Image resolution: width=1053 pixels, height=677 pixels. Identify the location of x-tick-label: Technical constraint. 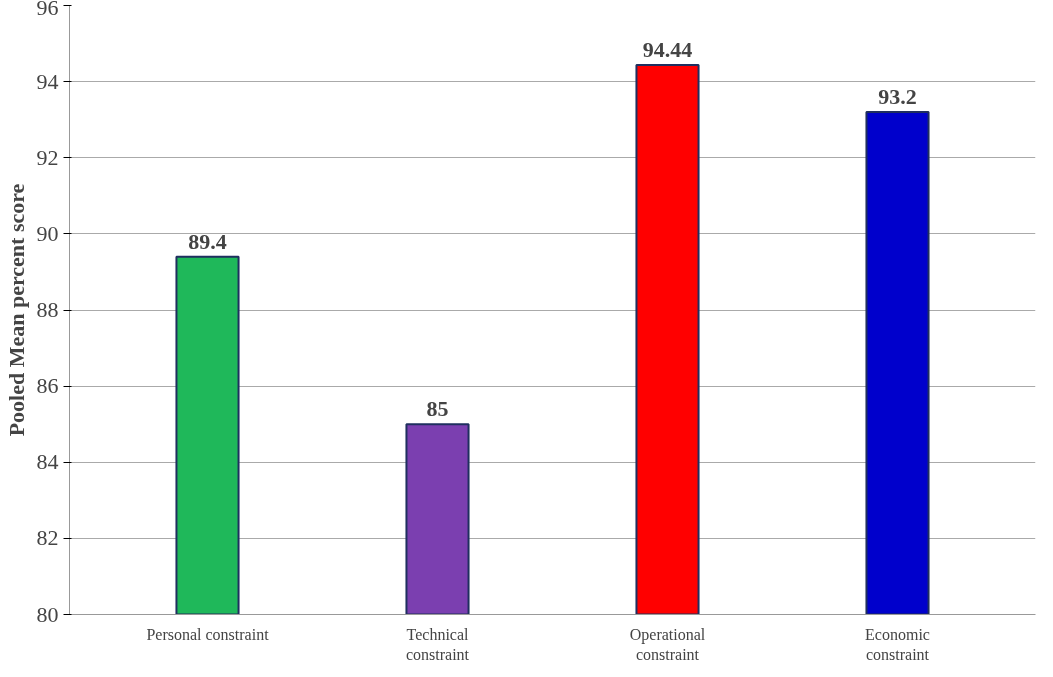
(437, 644).